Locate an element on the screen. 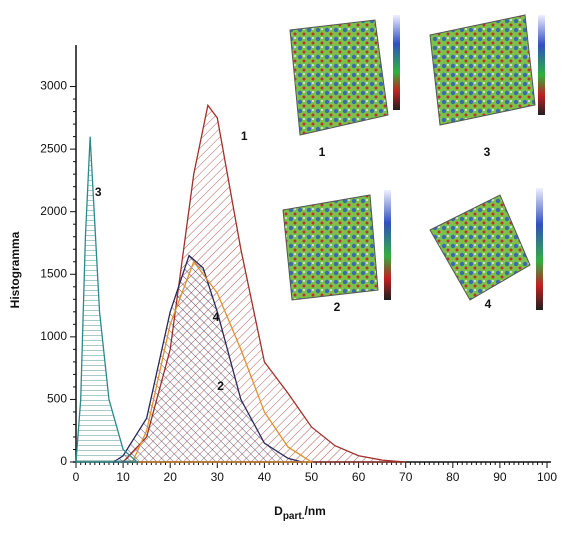 This screenshot has width=565, height=533. x-tick-label: 30 is located at coordinates (218, 477).